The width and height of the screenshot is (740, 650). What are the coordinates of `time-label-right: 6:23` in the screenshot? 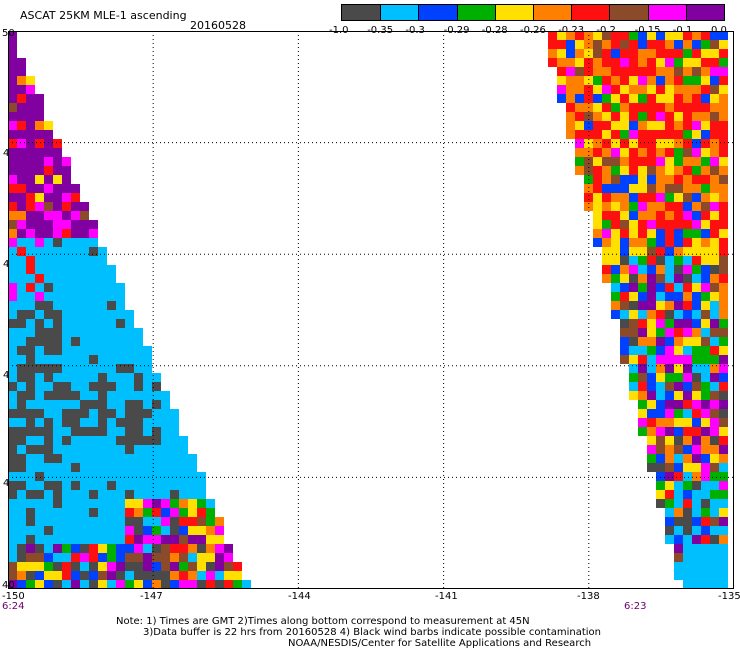 It's located at (635, 606).